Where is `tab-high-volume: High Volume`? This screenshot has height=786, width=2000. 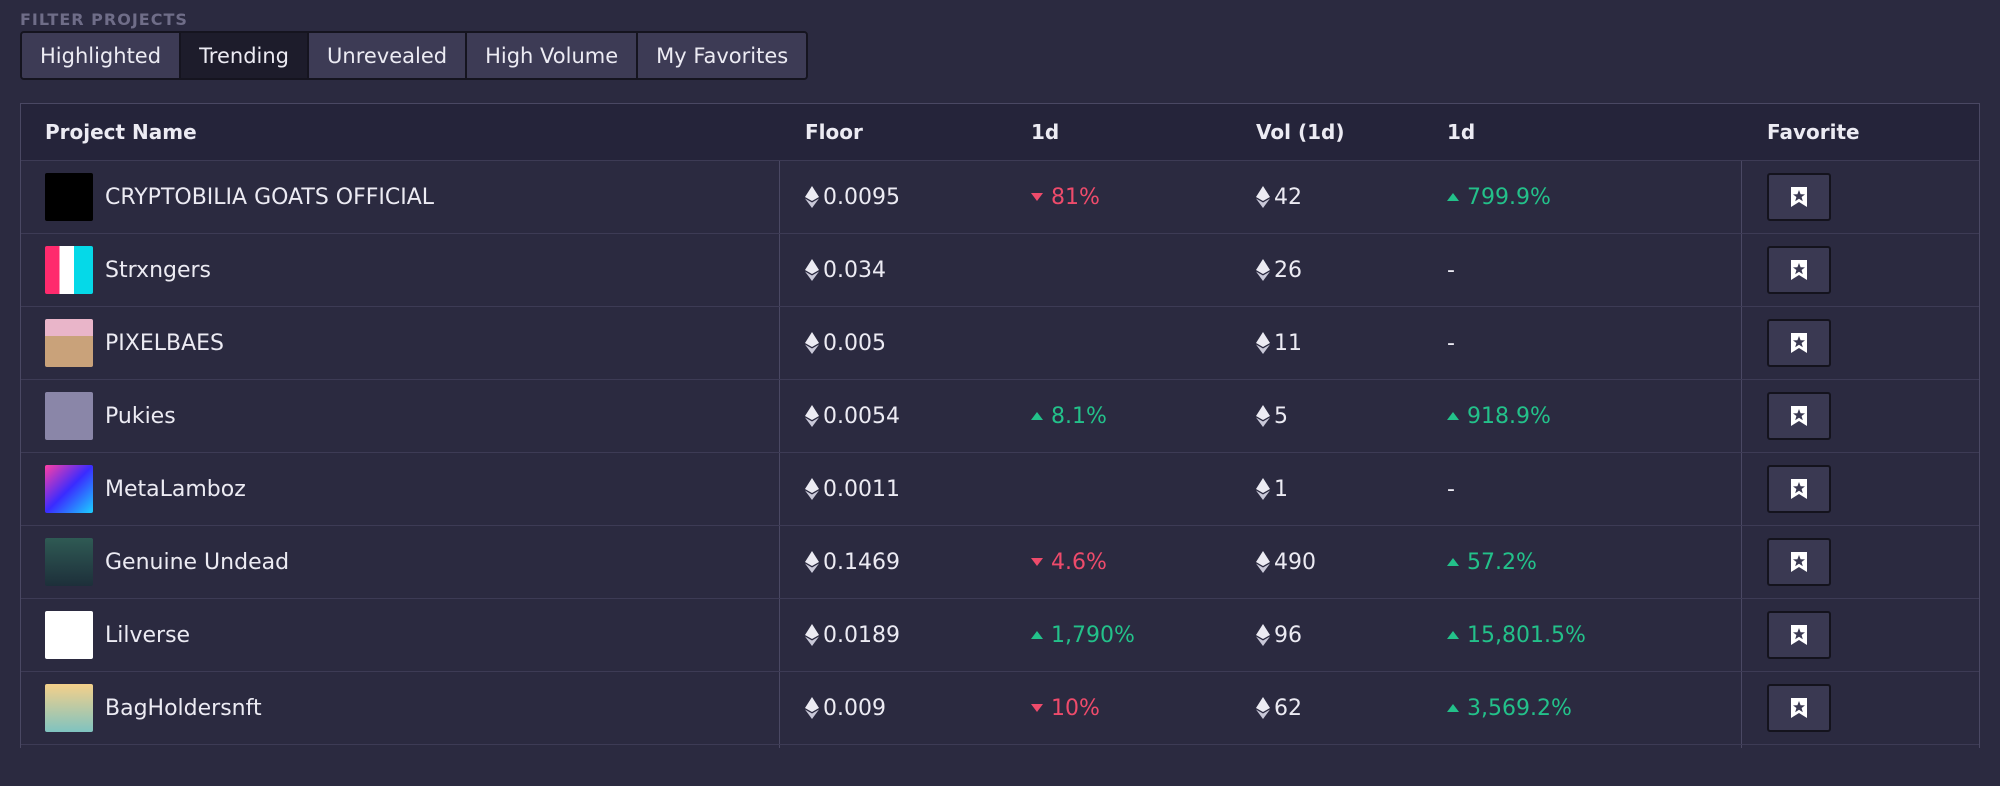
tab-high-volume: High Volume is located at coordinates (553, 55).